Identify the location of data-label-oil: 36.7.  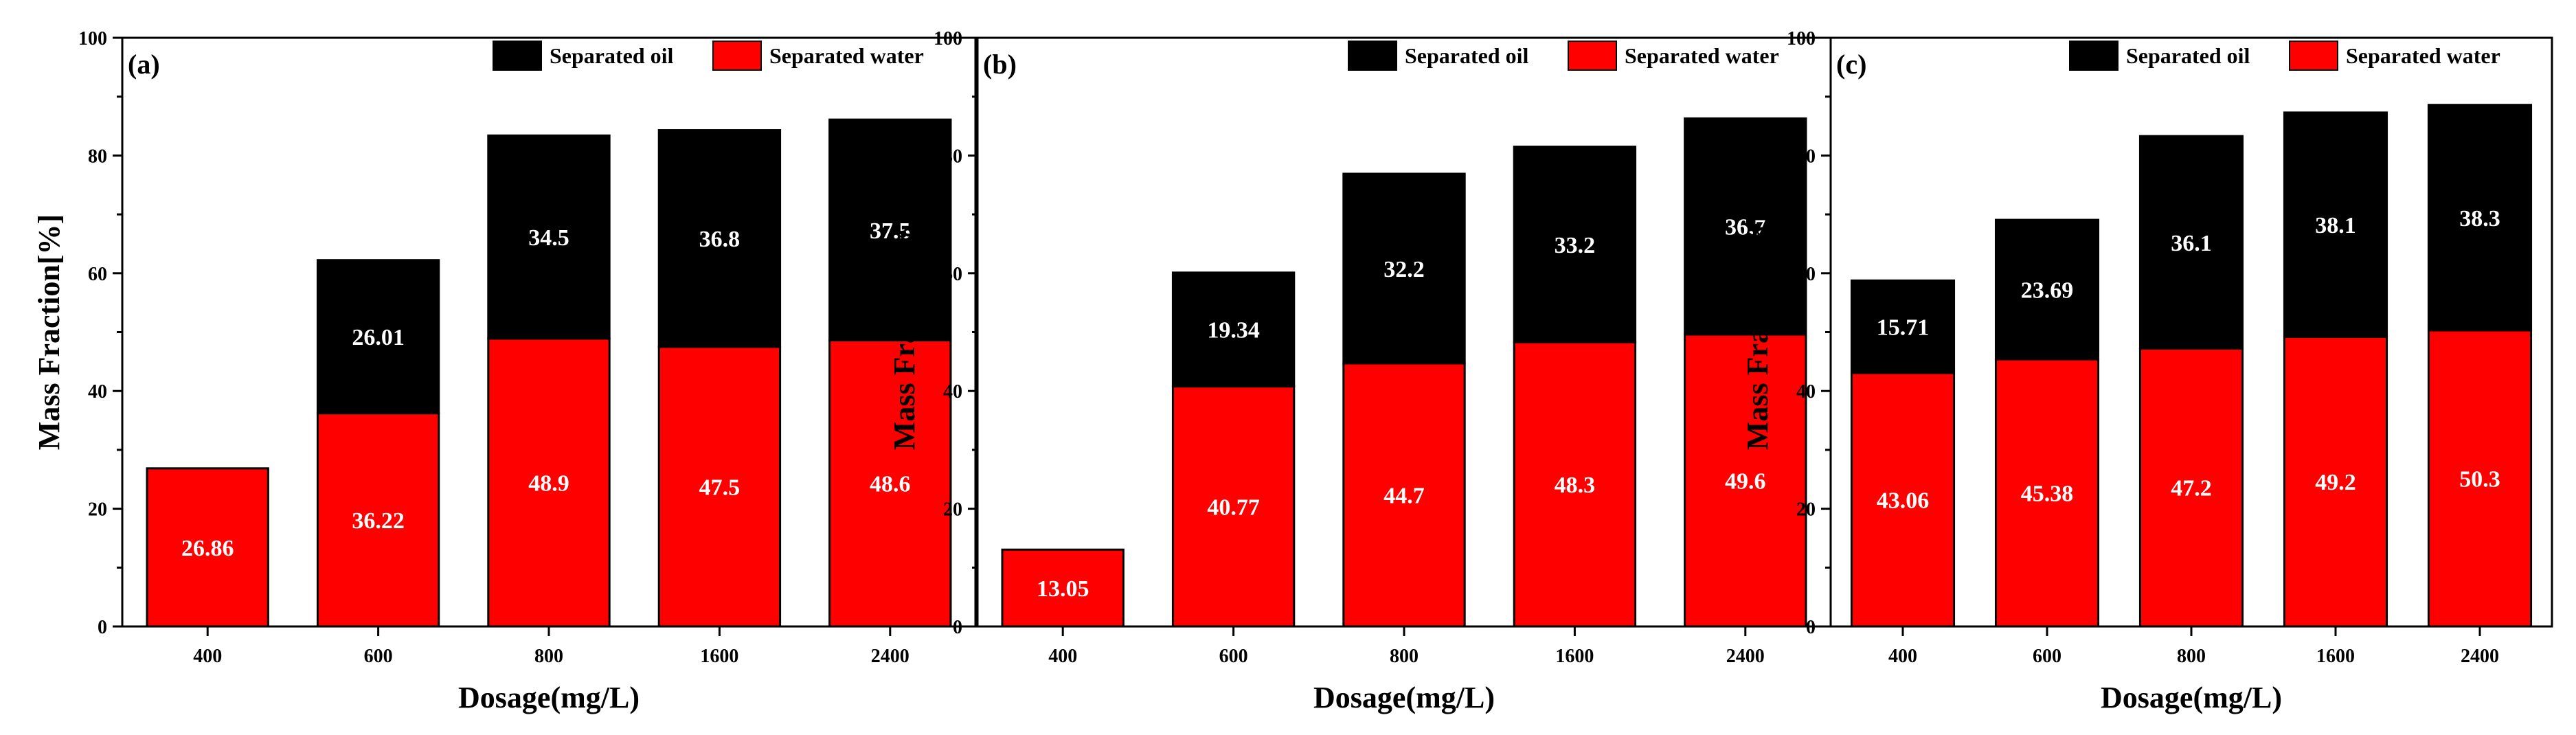
(1745, 228).